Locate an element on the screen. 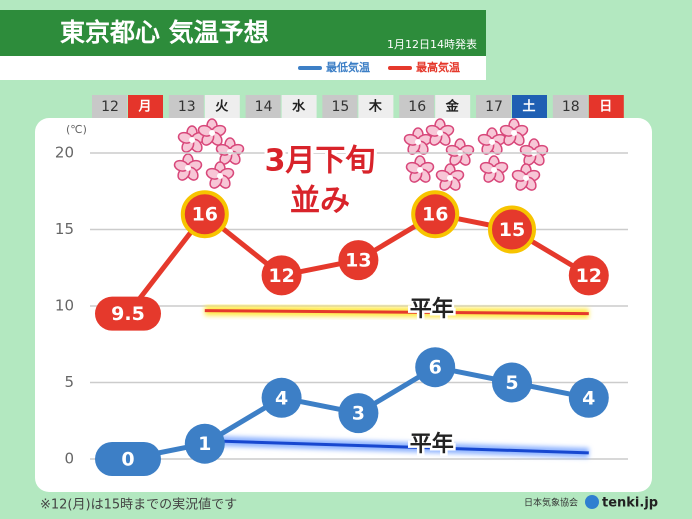 This screenshot has height=519, width=692. value-label: 13 is located at coordinates (358, 261).